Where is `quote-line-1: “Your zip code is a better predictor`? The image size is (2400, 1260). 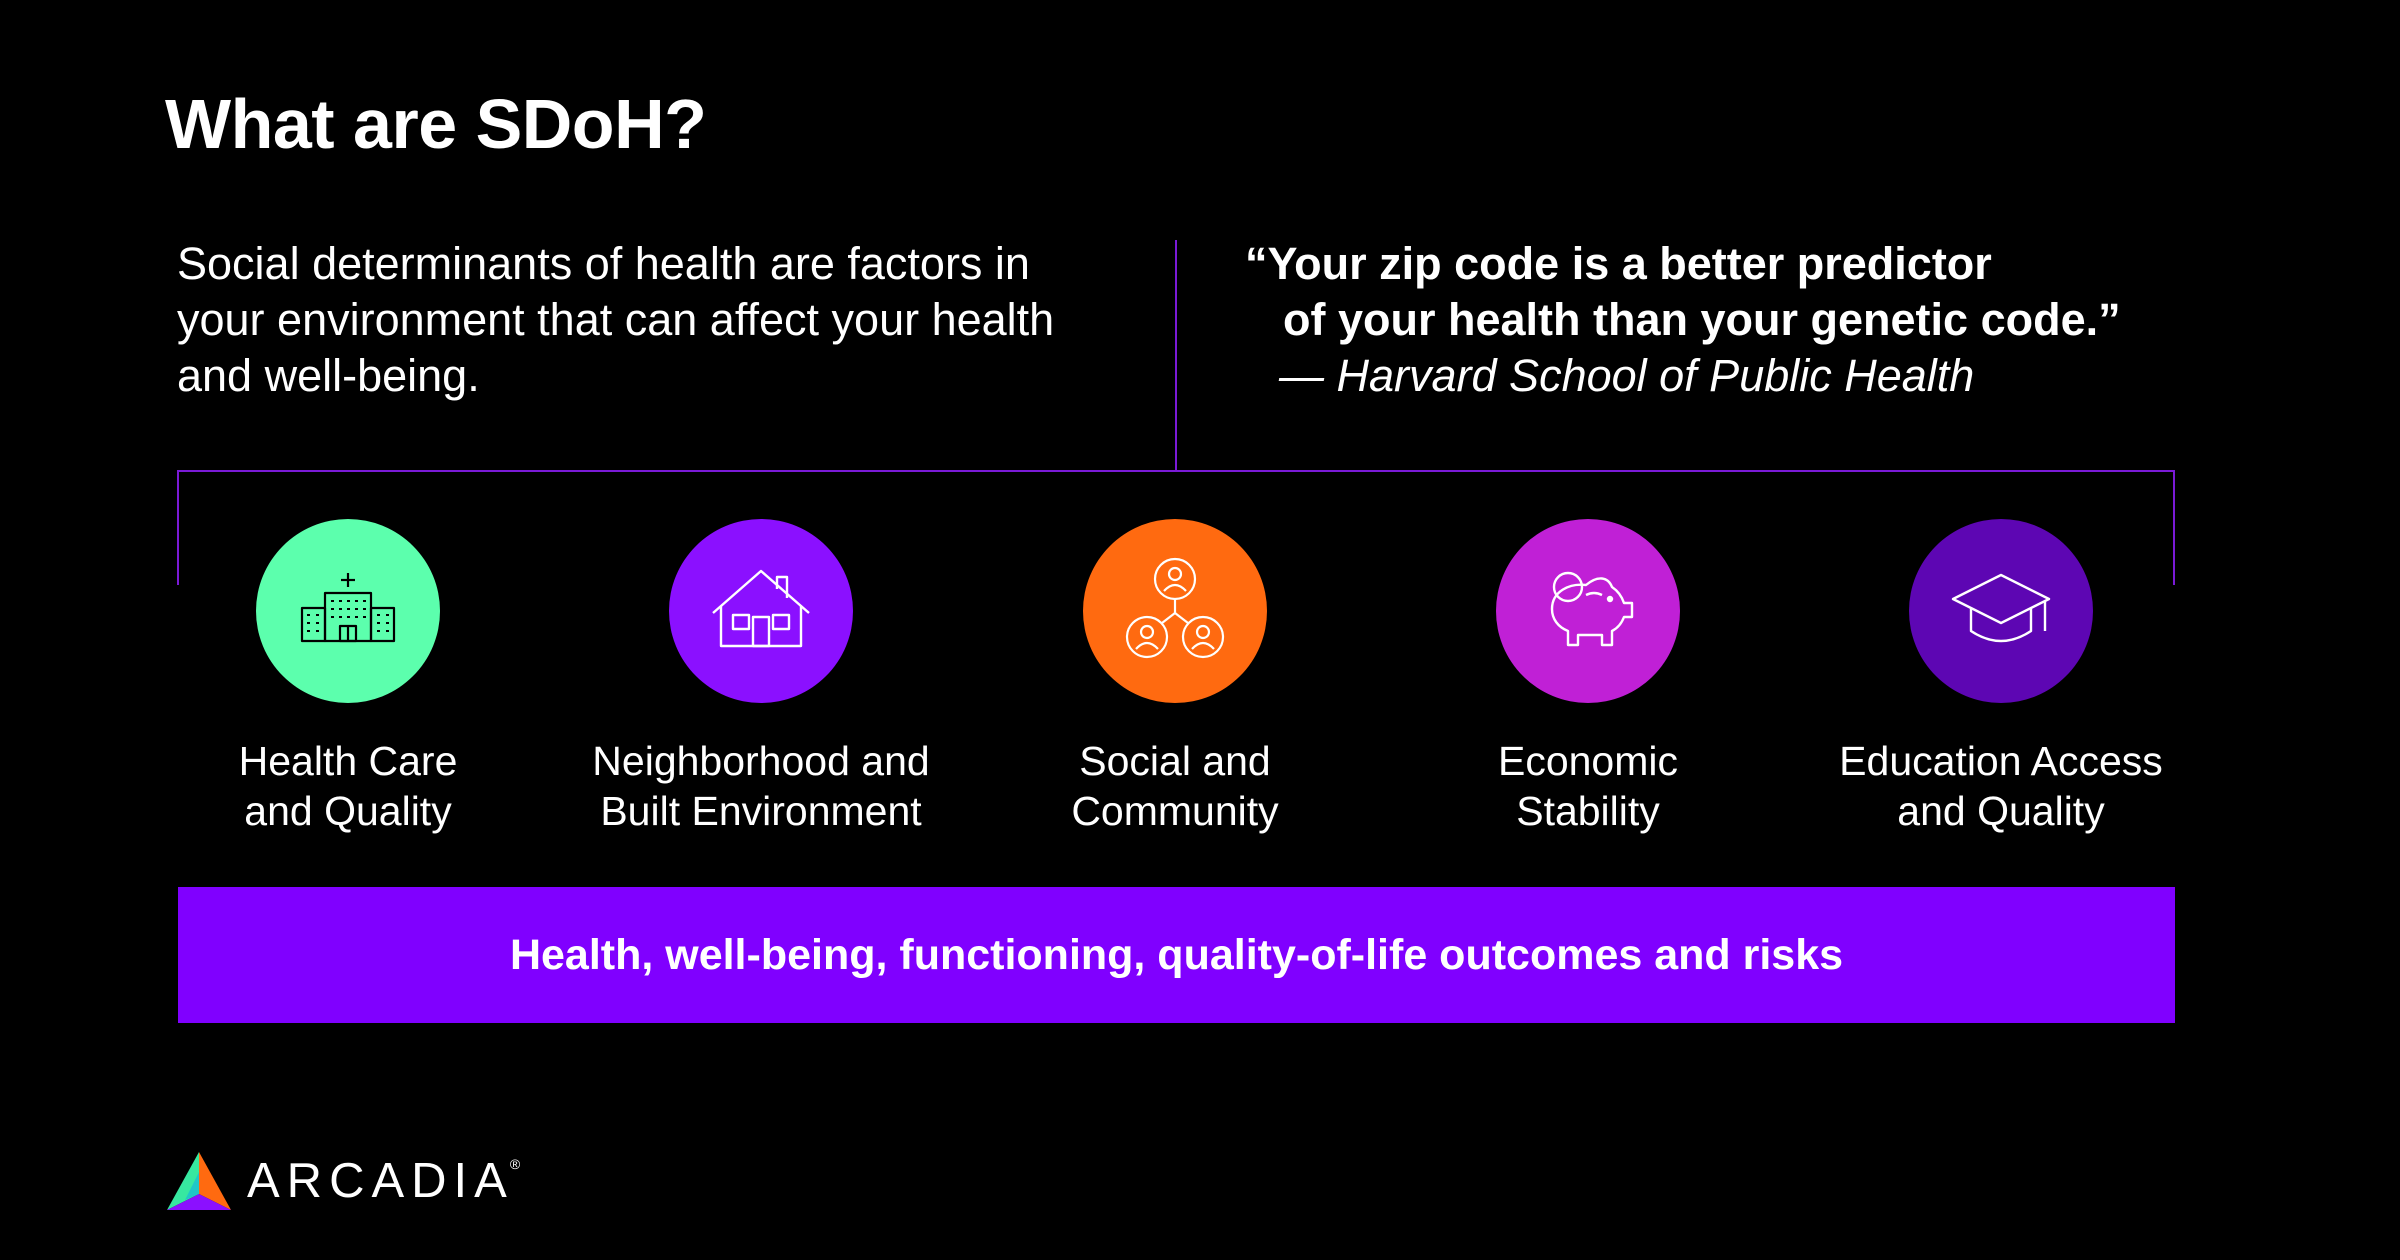 quote-line-1: “Your zip code is a better predictor is located at coordinates (1618, 263).